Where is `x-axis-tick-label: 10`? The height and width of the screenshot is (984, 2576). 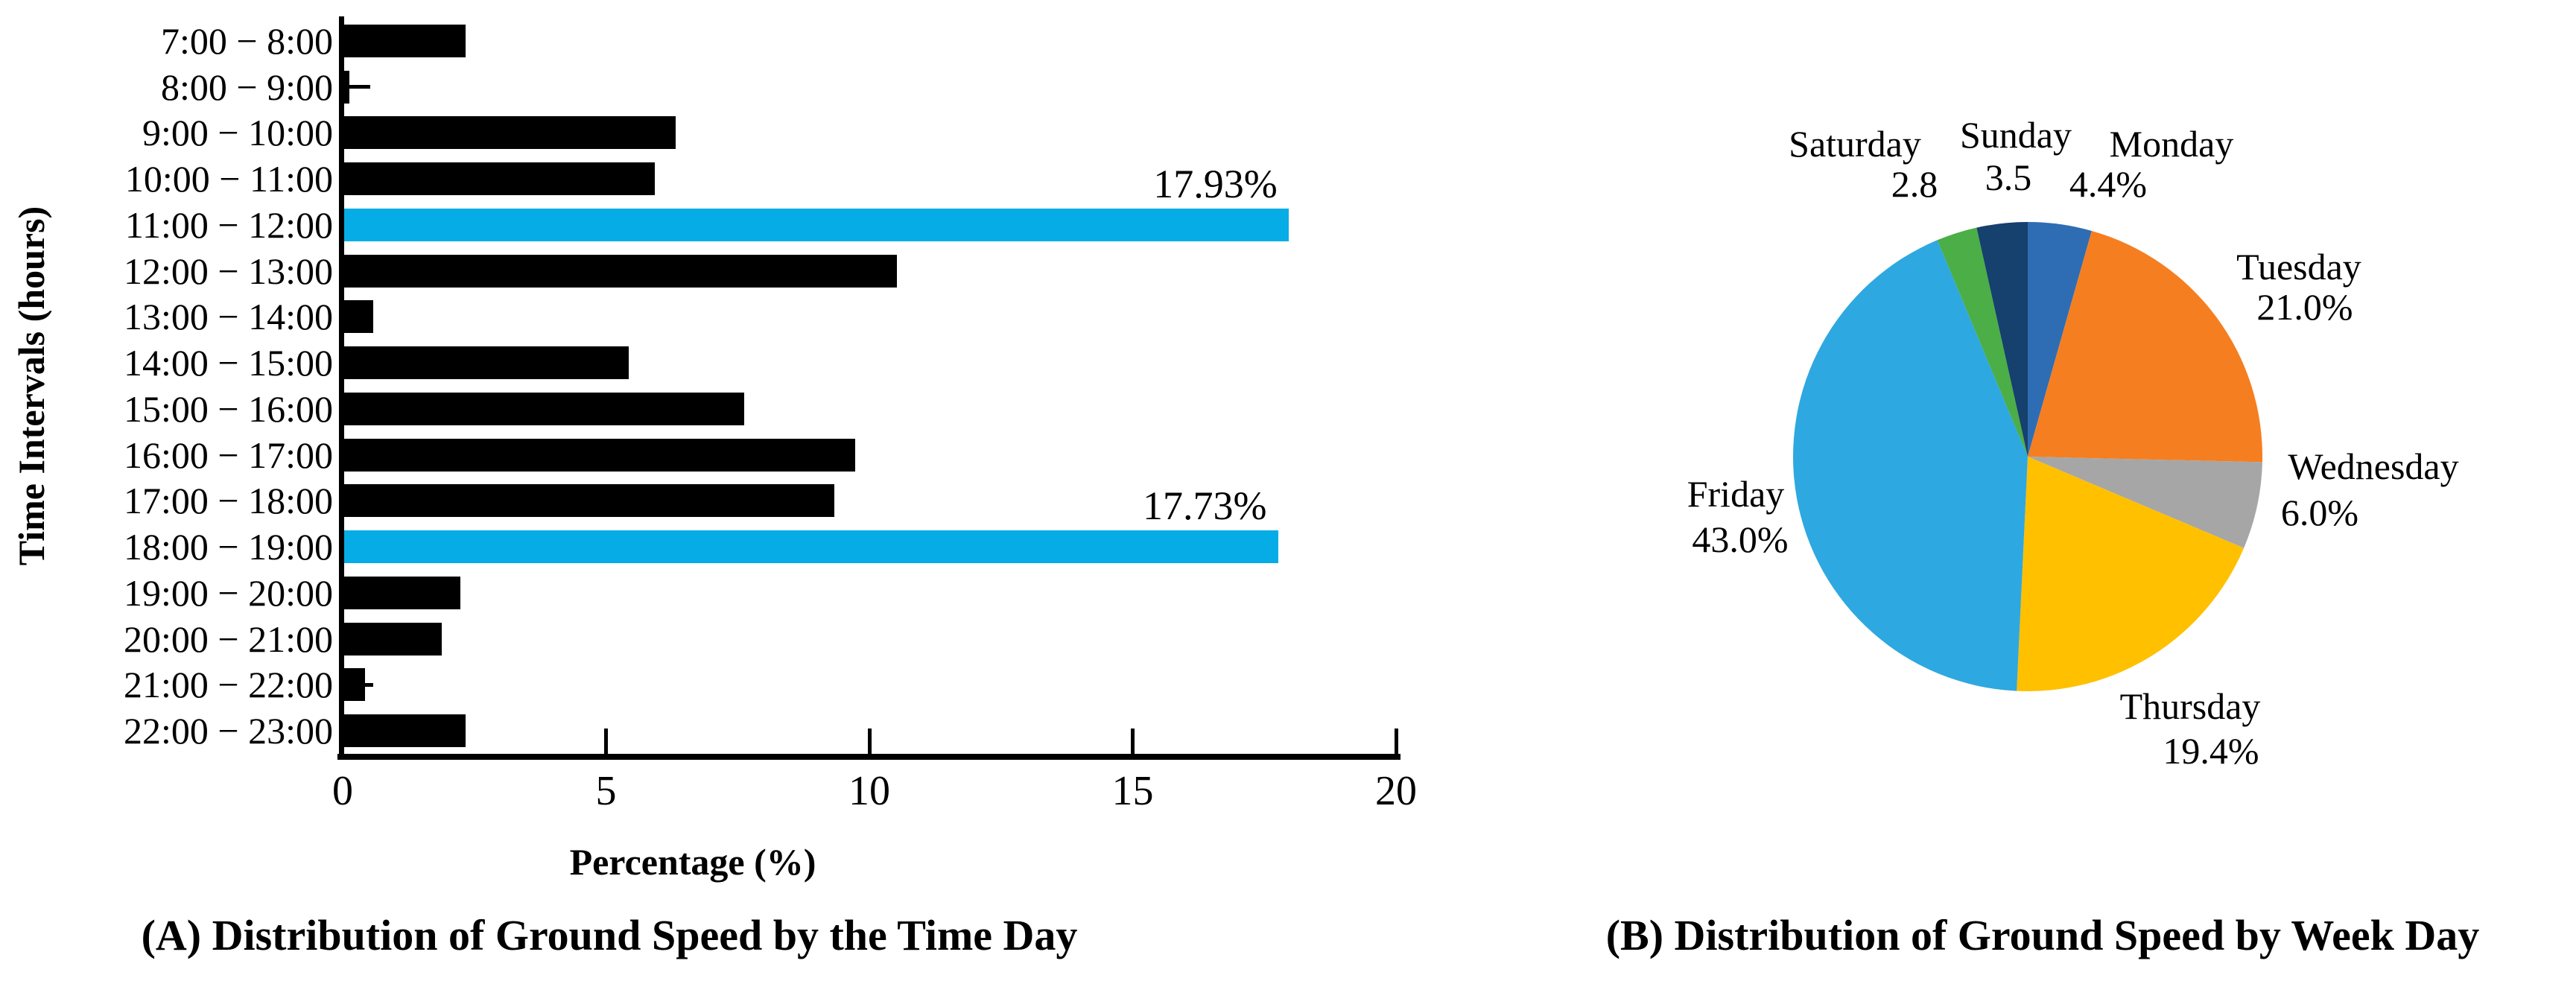
x-axis-tick-label: 10 is located at coordinates (869, 791).